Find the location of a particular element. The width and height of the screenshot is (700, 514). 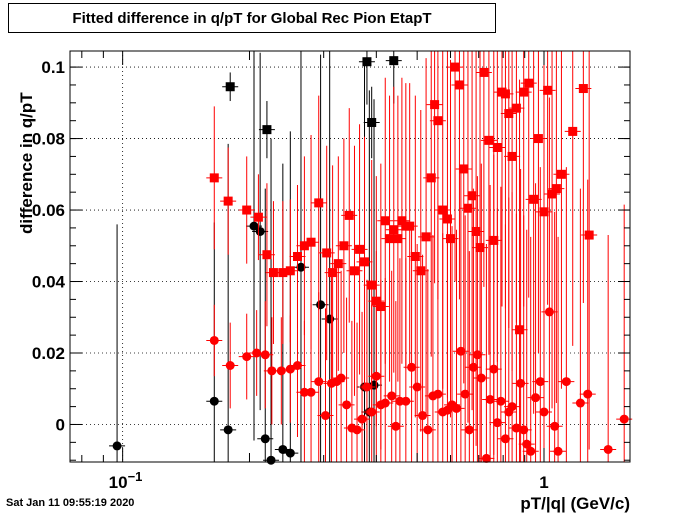

y-axis-label: difference in q/pT is located at coordinates (26, 163).